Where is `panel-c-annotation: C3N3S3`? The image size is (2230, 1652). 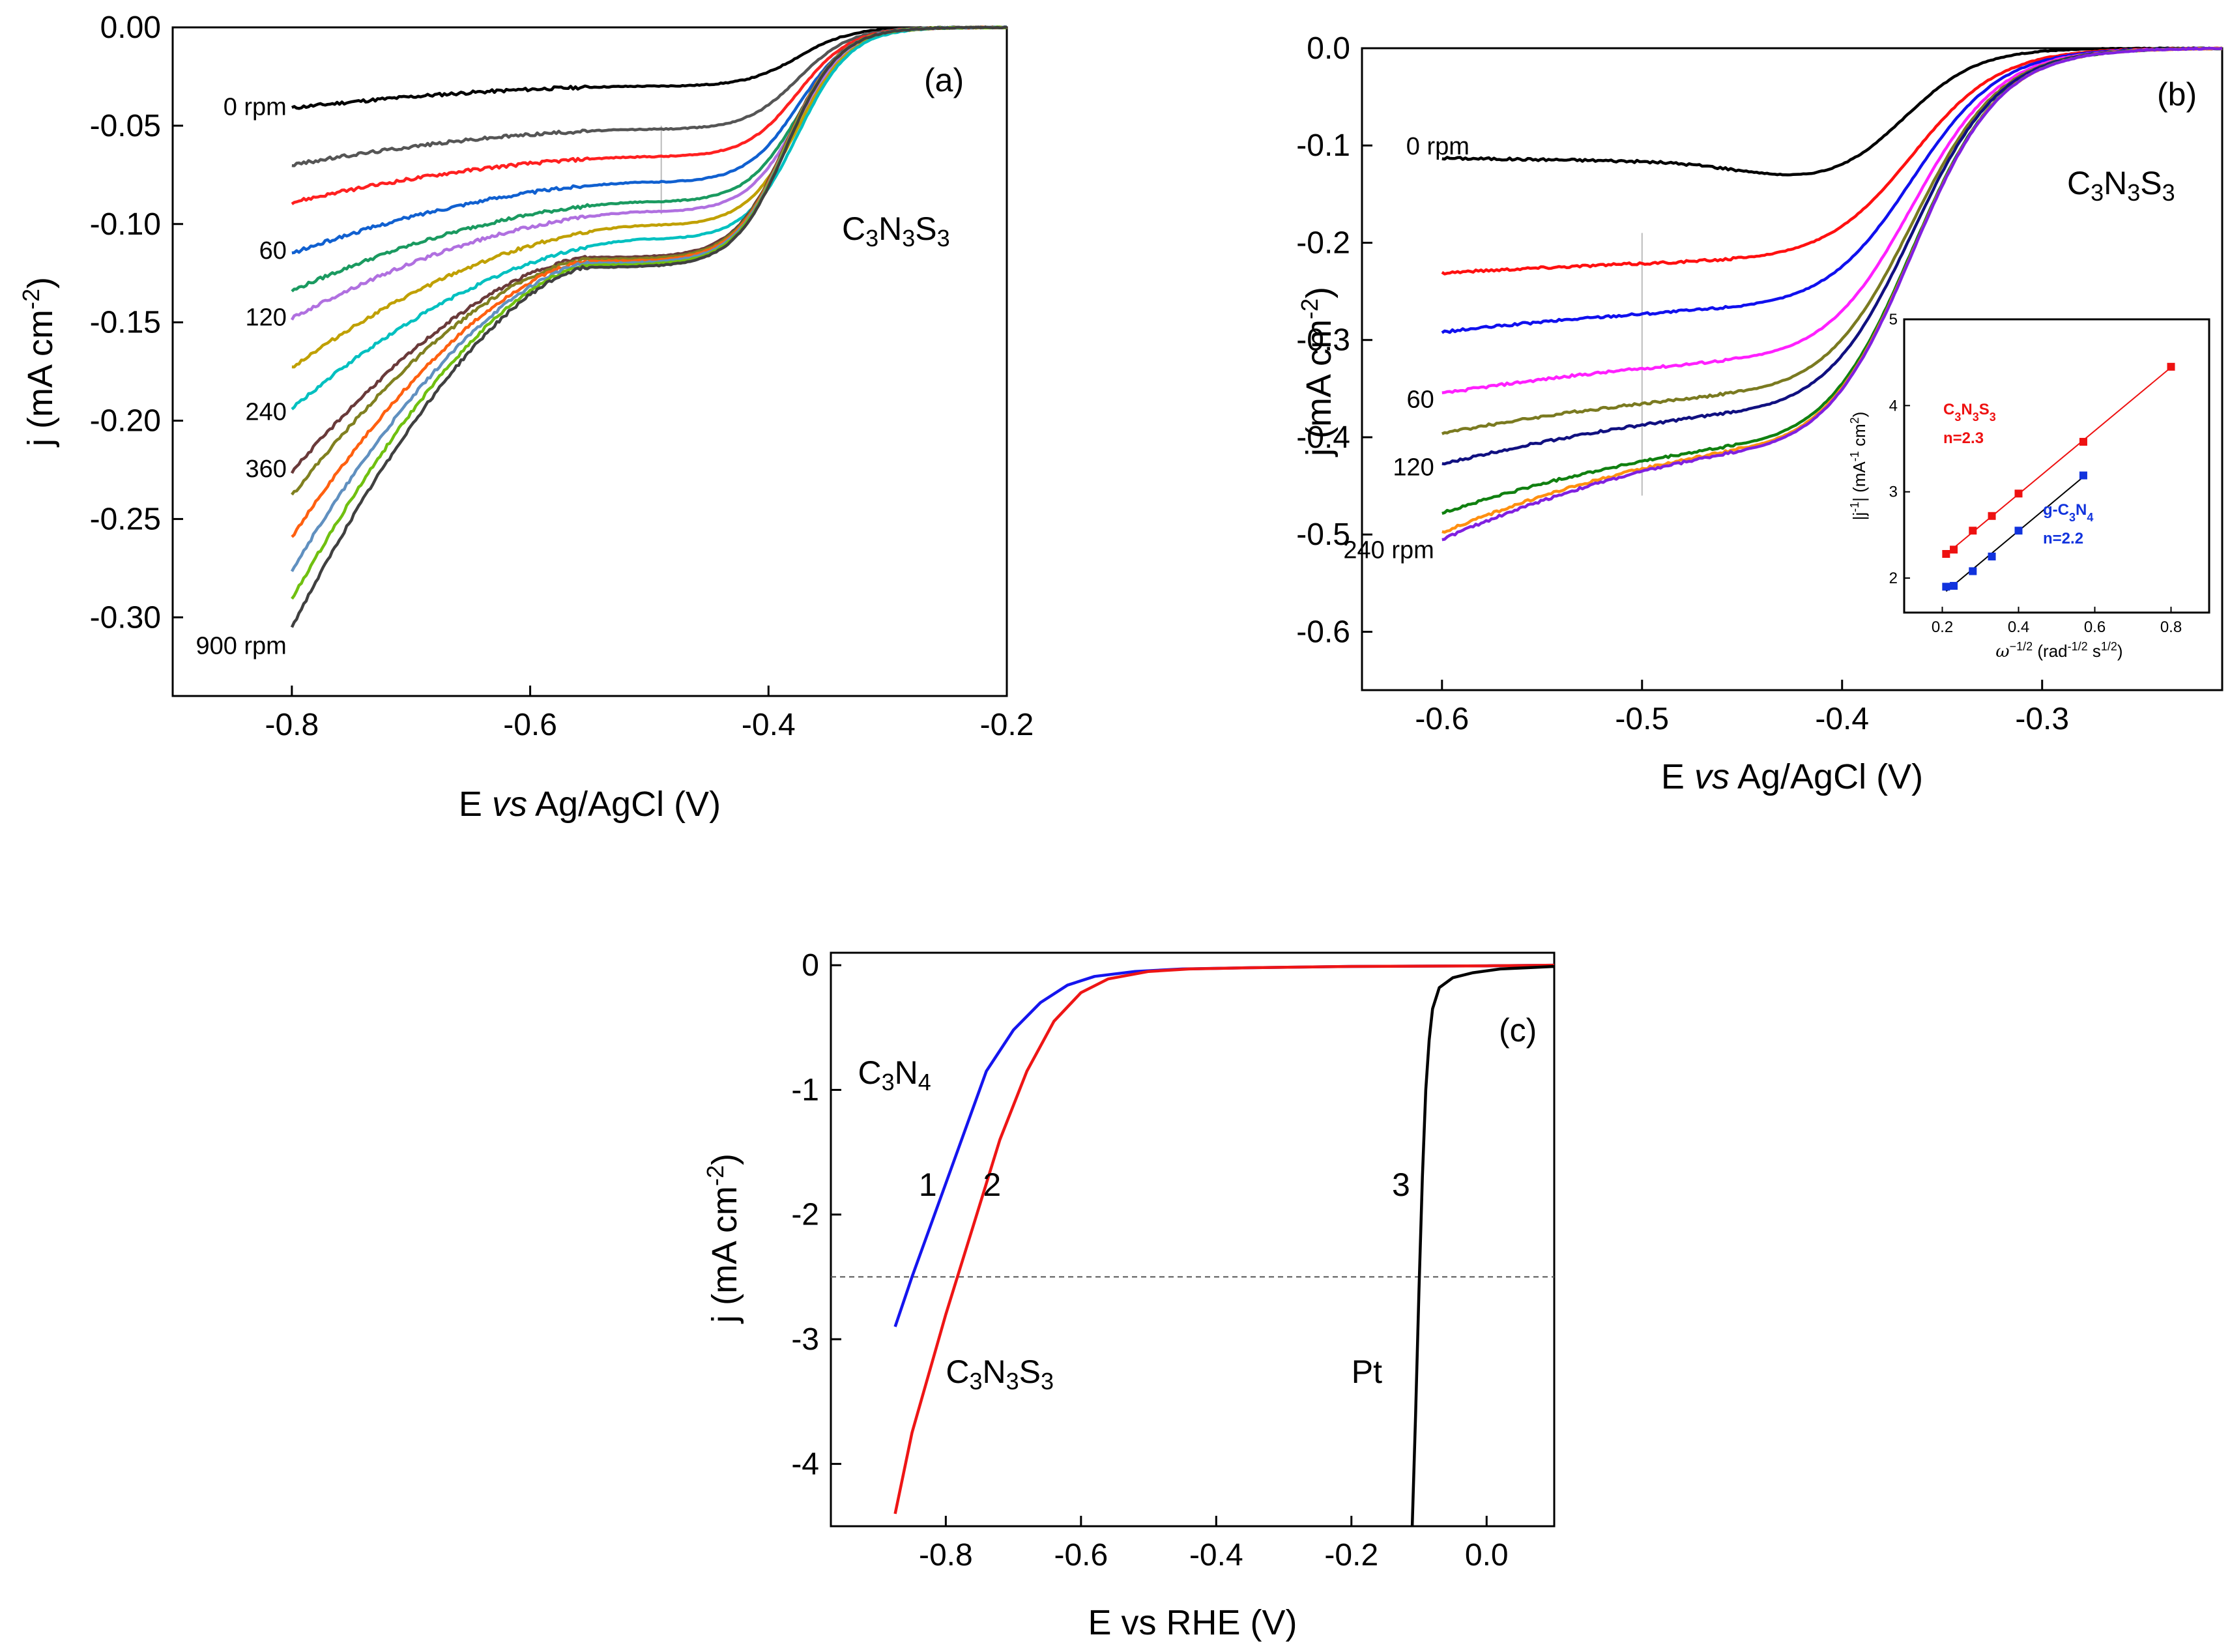 panel-c-annotation: C3N3S3 is located at coordinates (1000, 1374).